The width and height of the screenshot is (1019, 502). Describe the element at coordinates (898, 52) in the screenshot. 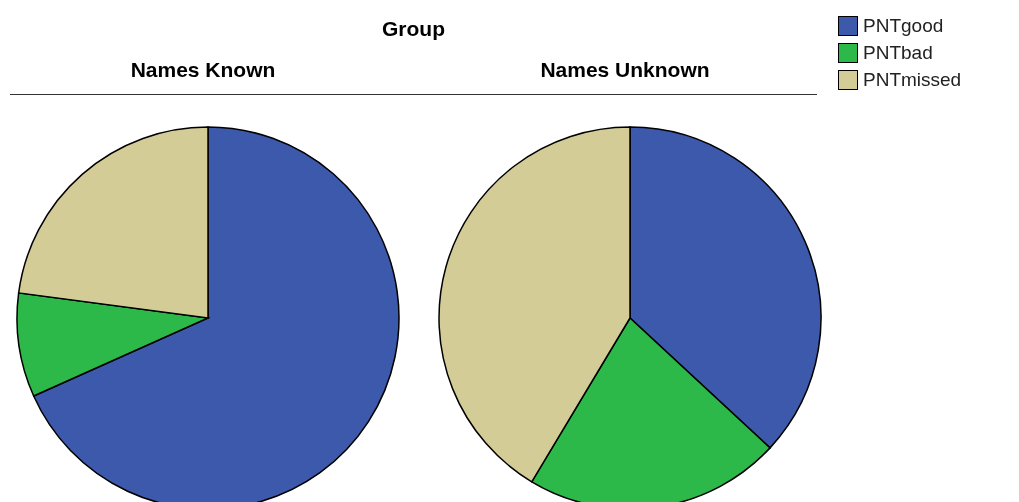

I see `legend-label: PNTbad` at that location.